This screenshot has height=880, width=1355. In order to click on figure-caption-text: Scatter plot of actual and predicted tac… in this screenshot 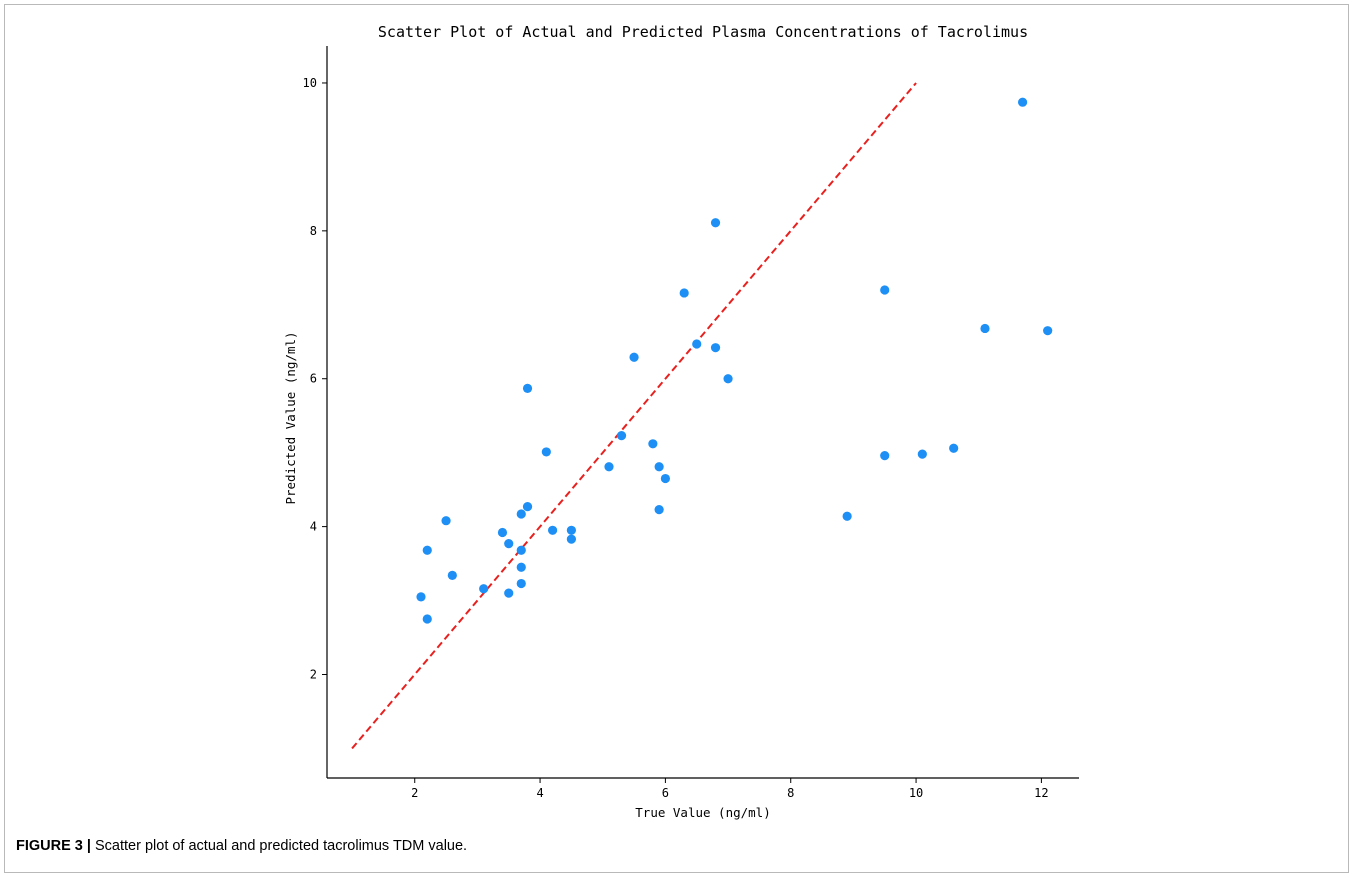, I will do `click(281, 846)`.